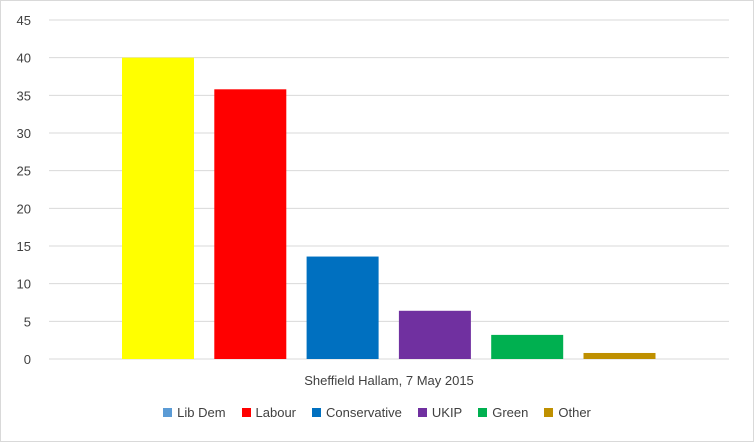 The width and height of the screenshot is (754, 442). What do you see at coordinates (527, 346) in the screenshot?
I see `bar-green` at bounding box center [527, 346].